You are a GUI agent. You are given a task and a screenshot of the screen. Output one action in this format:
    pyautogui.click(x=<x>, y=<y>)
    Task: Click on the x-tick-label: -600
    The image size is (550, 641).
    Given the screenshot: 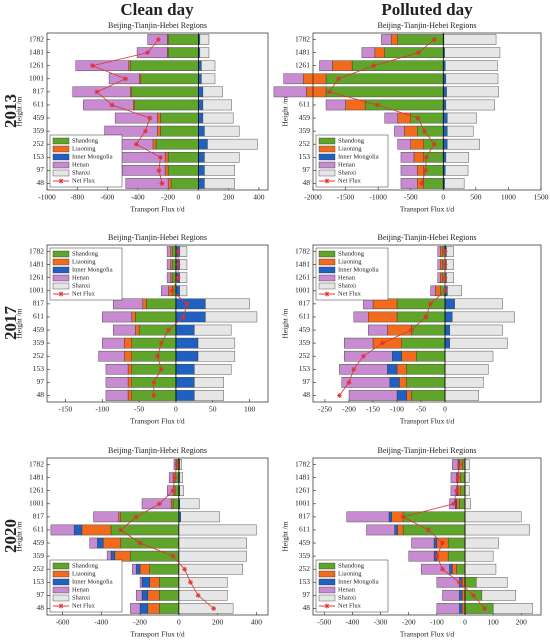 What is the action you would take?
    pyautogui.click(x=63, y=622)
    